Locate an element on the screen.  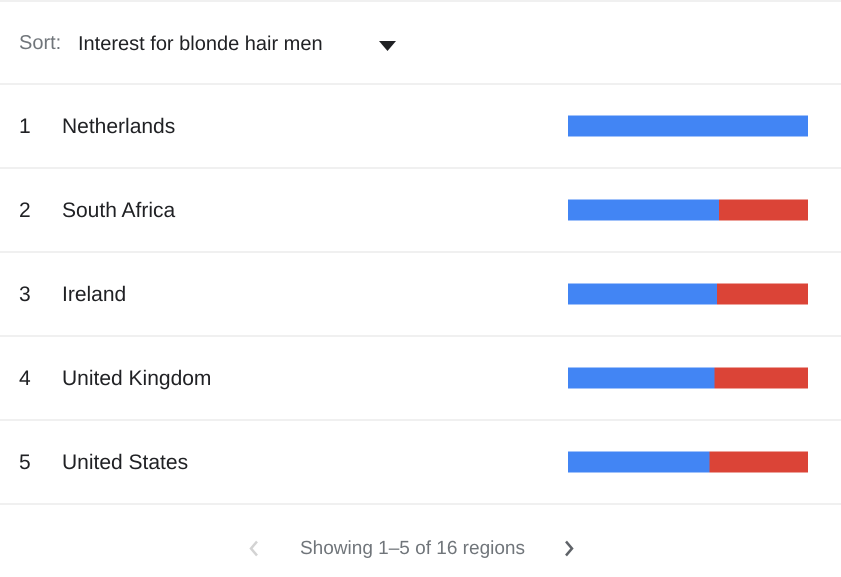
text: 3 is located at coordinates (25, 294).